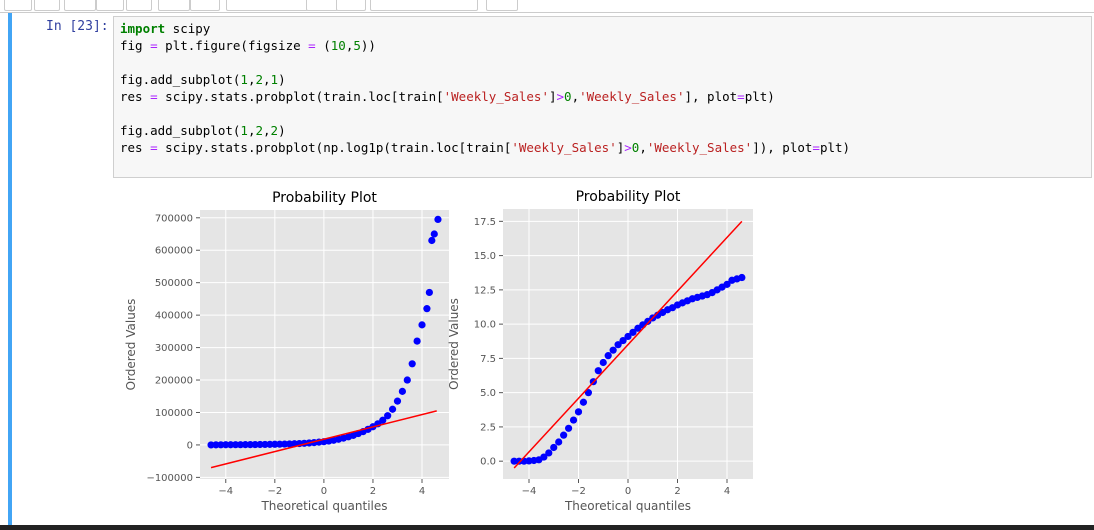 This screenshot has height=530, width=1094. What do you see at coordinates (635, 147) in the screenshot?
I see `code-token: 0` at bounding box center [635, 147].